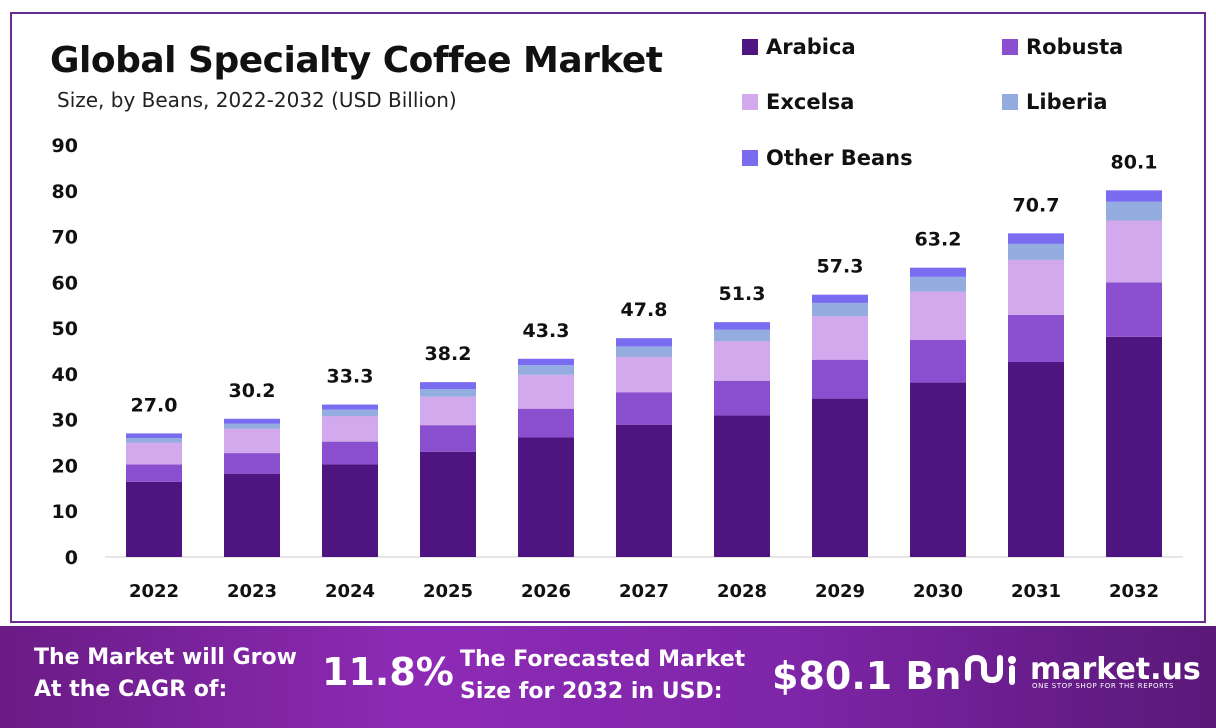 The width and height of the screenshot is (1216, 728). What do you see at coordinates (810, 102) in the screenshot?
I see `legend-label-excelsa: Excelsa` at bounding box center [810, 102].